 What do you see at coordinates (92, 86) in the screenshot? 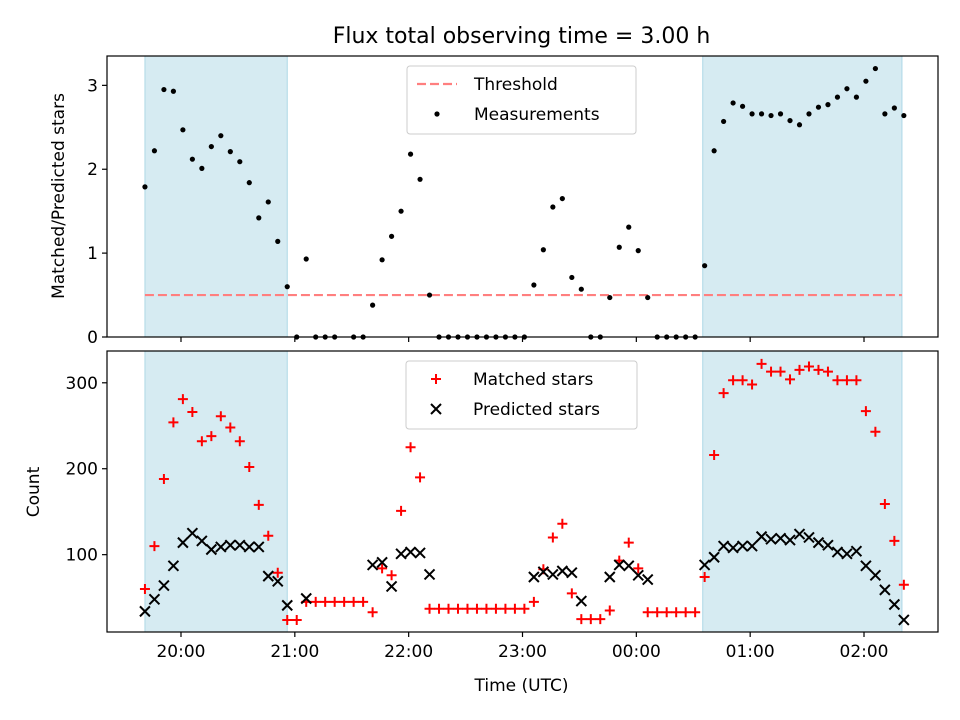
I see `y-tick-label: 3` at bounding box center [92, 86].